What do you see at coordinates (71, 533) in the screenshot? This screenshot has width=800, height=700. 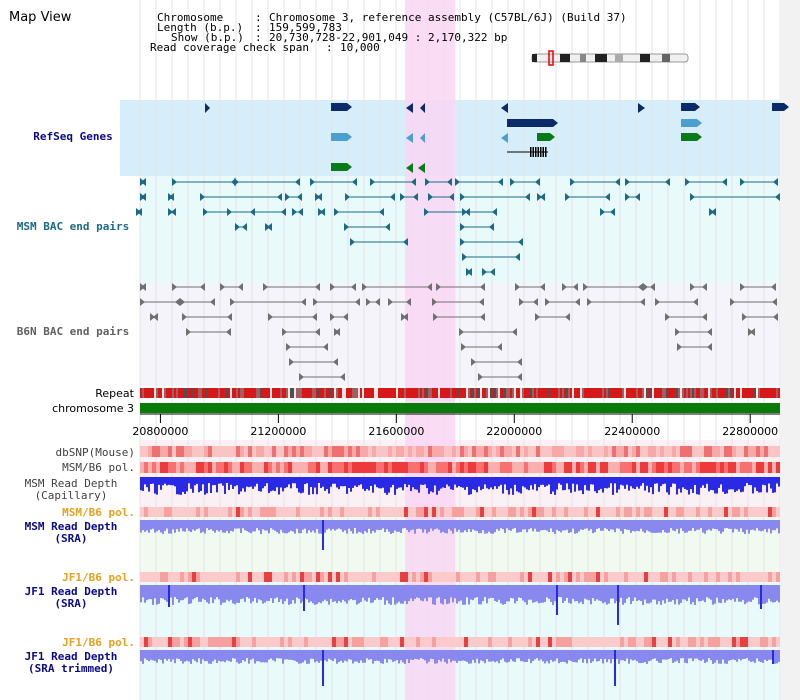 I see `track-label-msm-depth-sra: MSM Read Depth (SRA)` at bounding box center [71, 533].